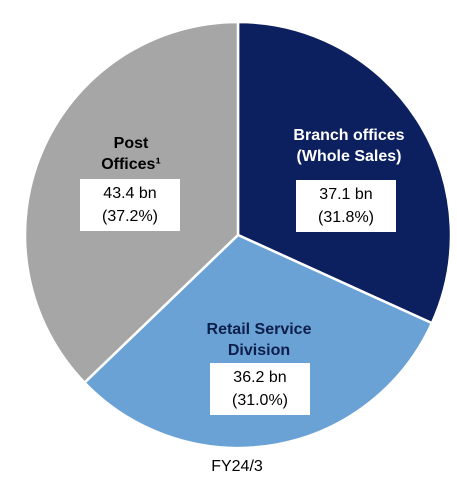 The width and height of the screenshot is (457, 481). I want to click on slice-label: Division, so click(259, 350).